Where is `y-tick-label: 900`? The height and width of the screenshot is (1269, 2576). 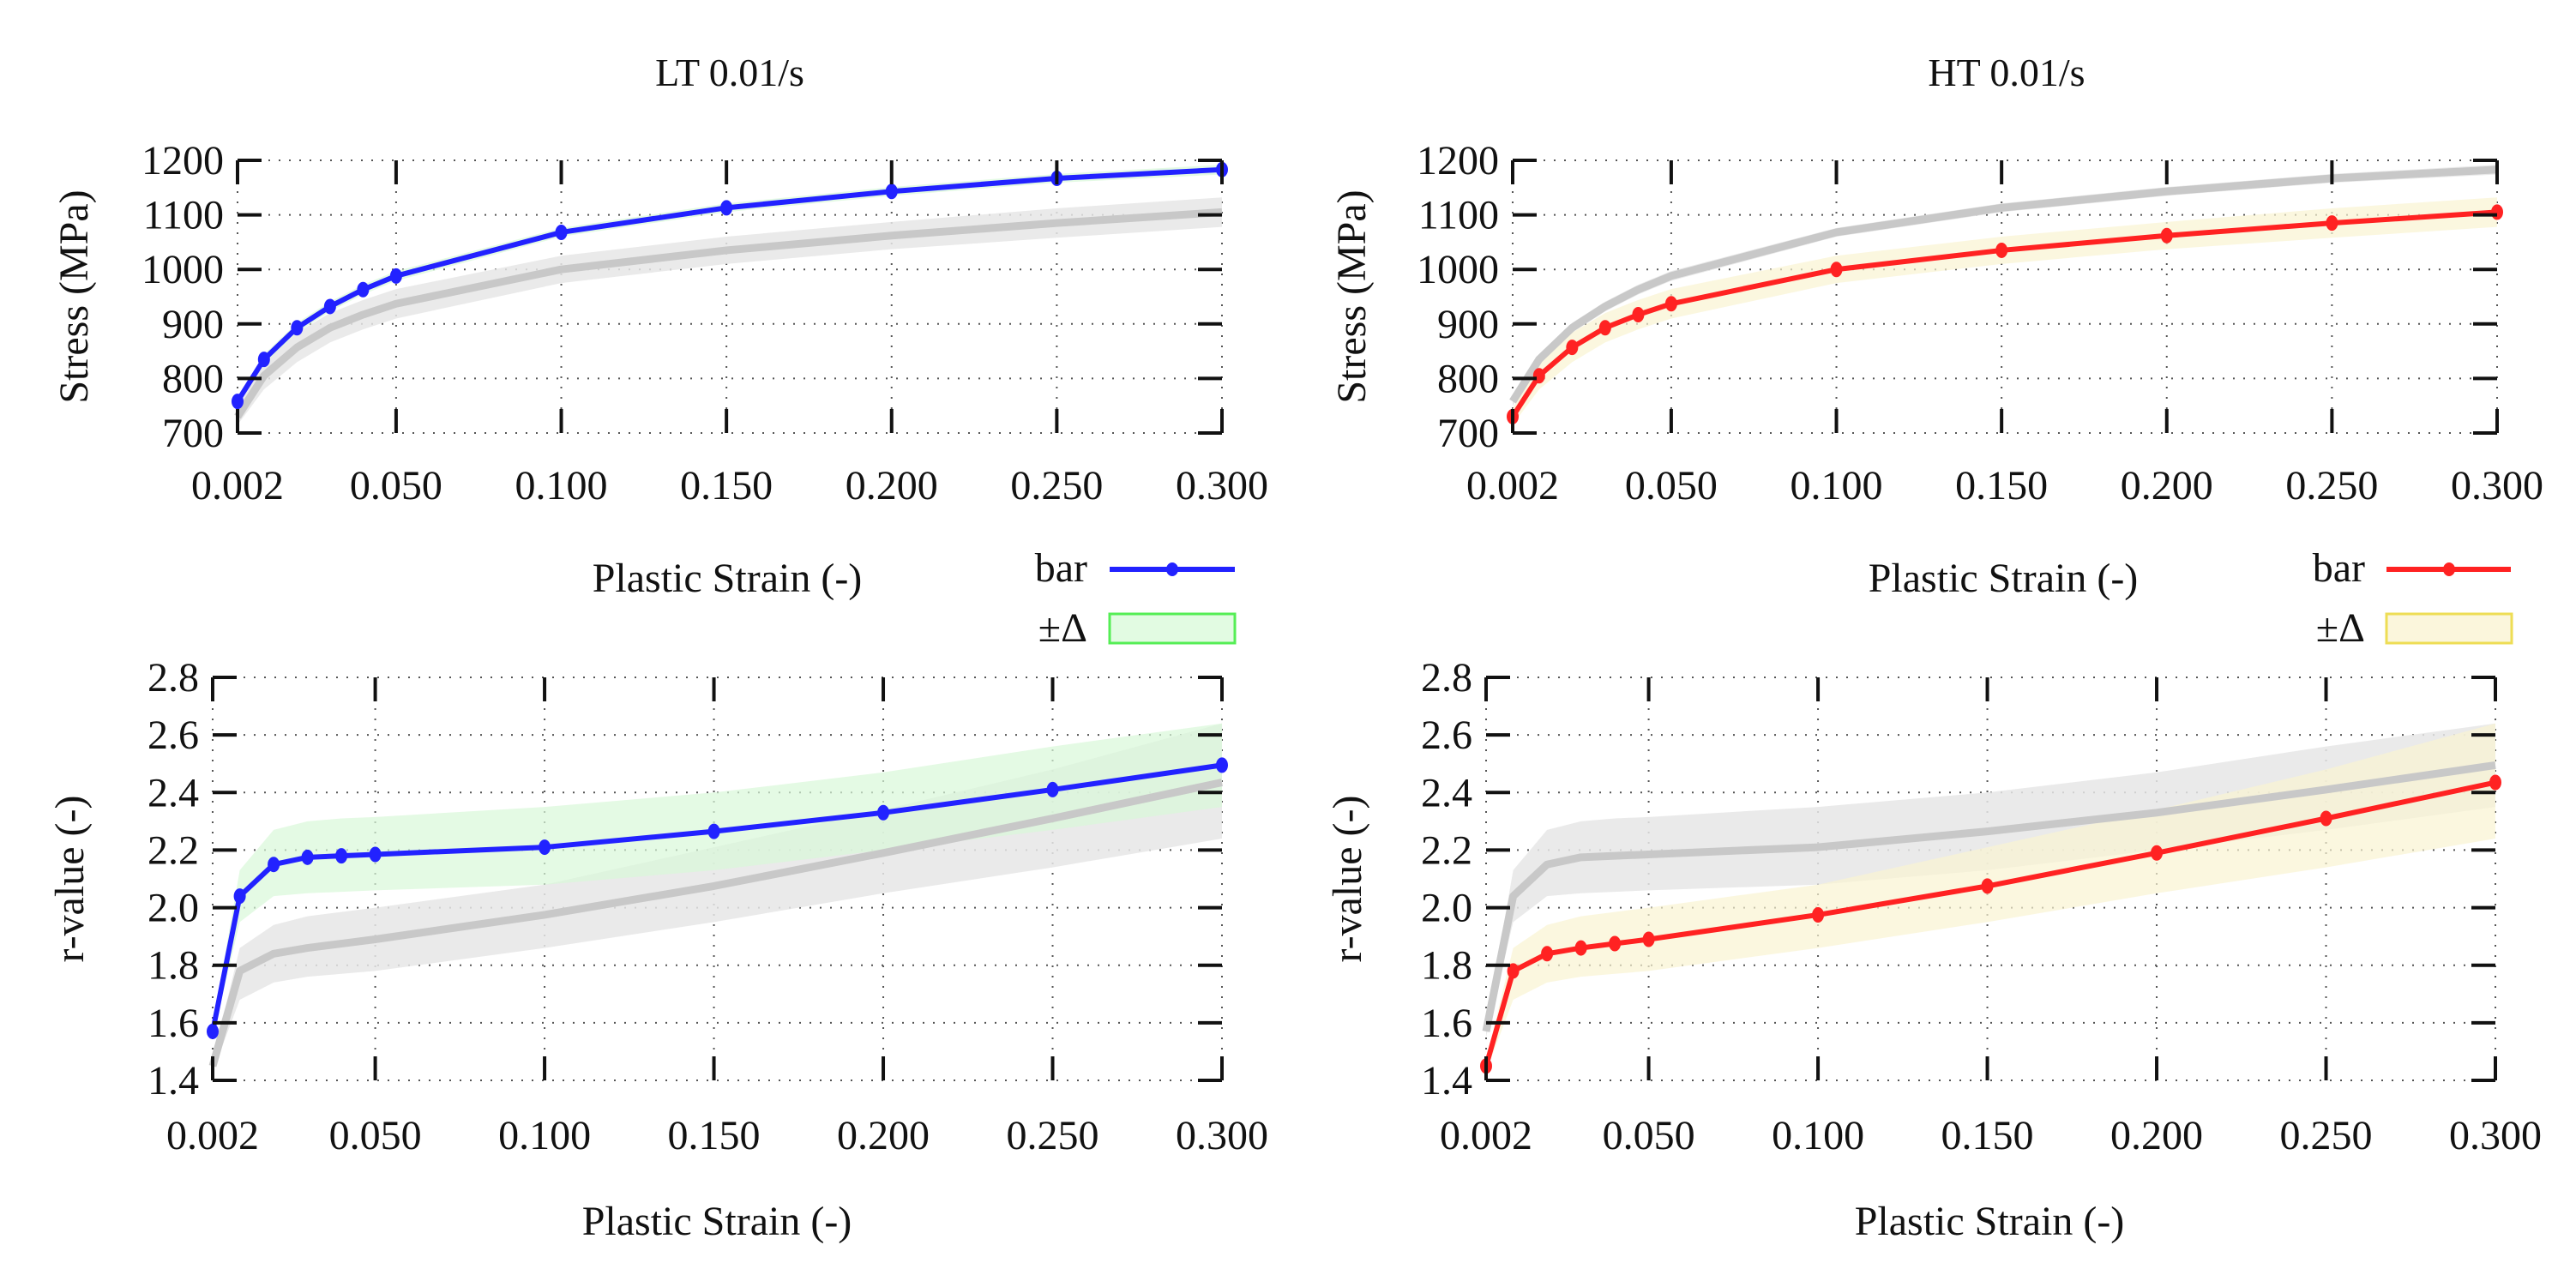 y-tick-label: 900 is located at coordinates (193, 324).